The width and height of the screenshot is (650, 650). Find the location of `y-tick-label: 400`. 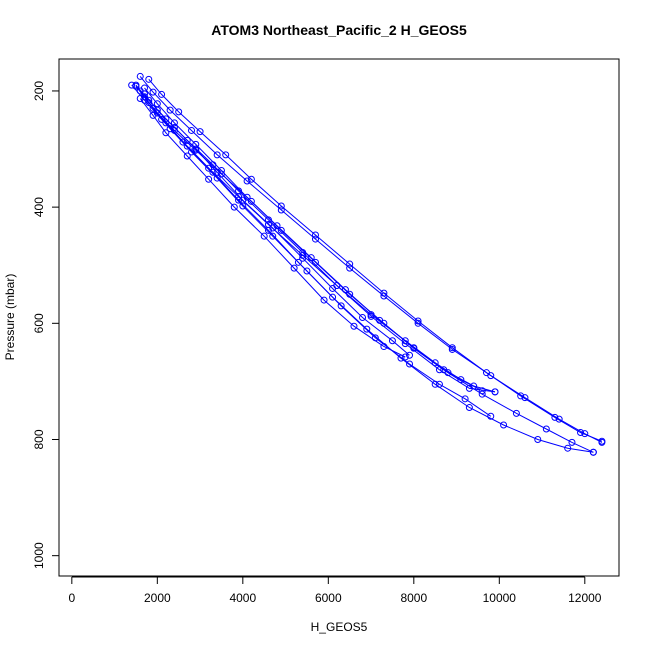

y-tick-label: 400 is located at coordinates (39, 207).